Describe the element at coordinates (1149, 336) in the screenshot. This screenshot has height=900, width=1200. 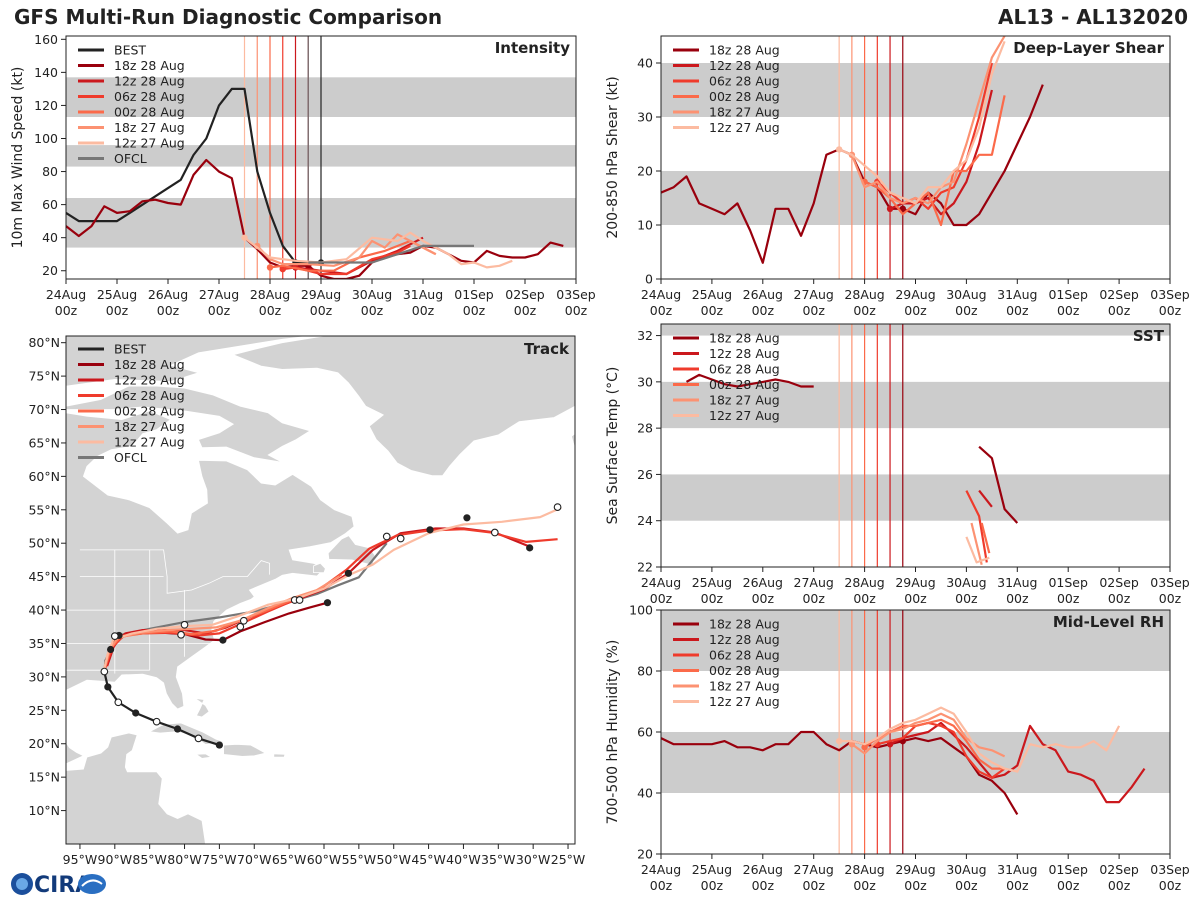
I see `panel-title: SST` at that location.